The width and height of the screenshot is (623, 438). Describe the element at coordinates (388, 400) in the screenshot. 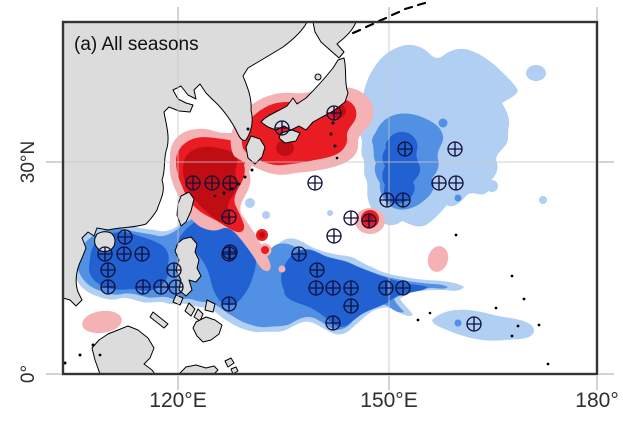

I see `x-tick-label-150e: 150°E` at that location.